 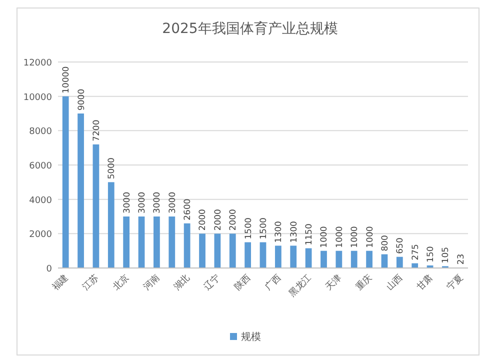 What do you see at coordinates (385, 243) in the screenshot?
I see `data-label: 800` at bounding box center [385, 243].